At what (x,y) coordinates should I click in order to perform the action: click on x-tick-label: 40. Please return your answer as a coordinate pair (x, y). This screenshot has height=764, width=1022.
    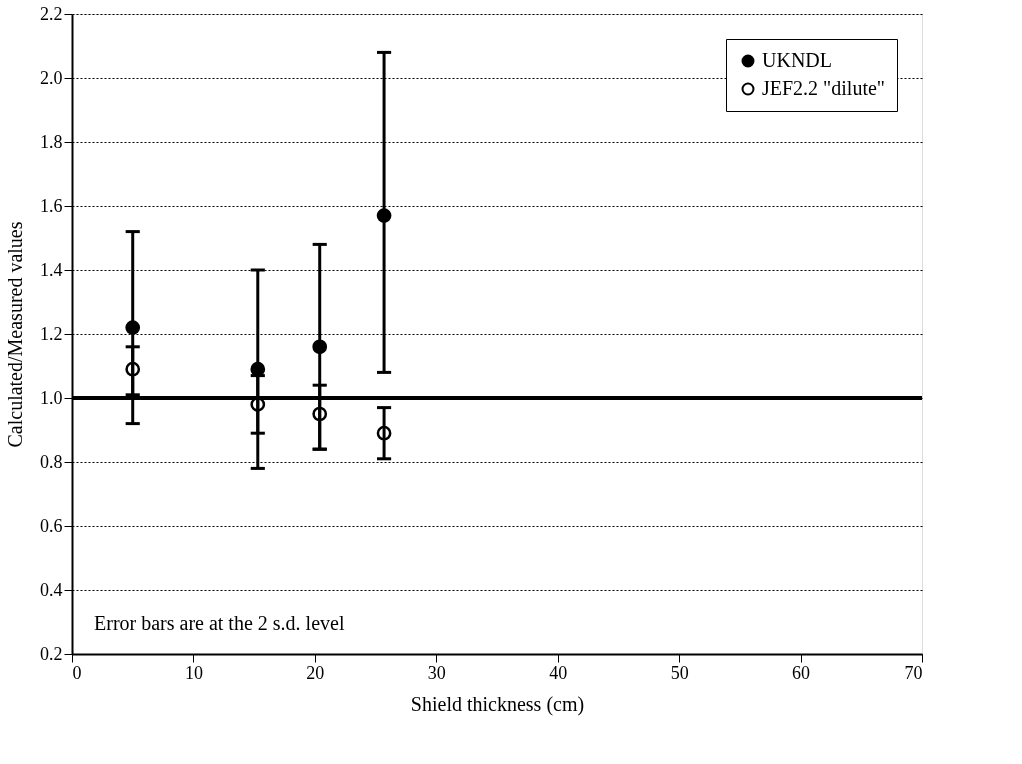
    Looking at the image, I should click on (558, 672).